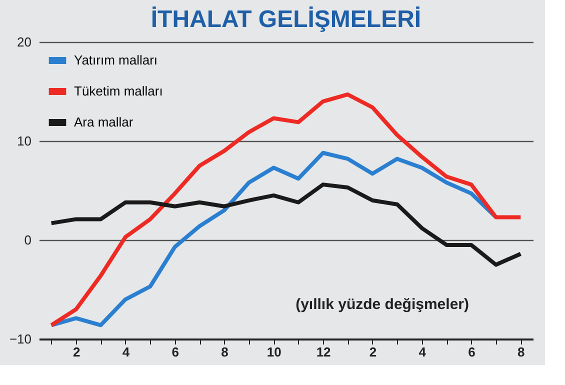 The height and width of the screenshot is (385, 565). What do you see at coordinates (116, 60) in the screenshot?
I see `legend-label: Yatırım malları` at bounding box center [116, 60].